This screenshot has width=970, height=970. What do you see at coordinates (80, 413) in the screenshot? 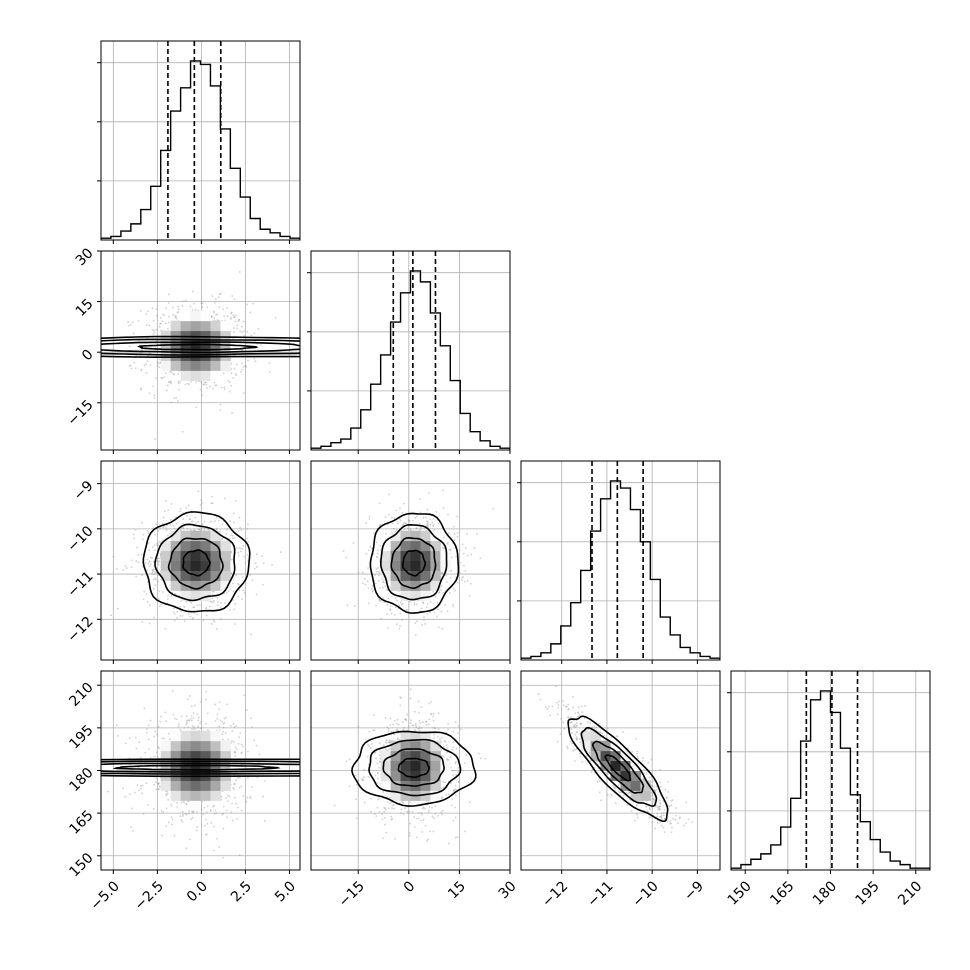
I see `y-tick-label: −15` at bounding box center [80, 413].